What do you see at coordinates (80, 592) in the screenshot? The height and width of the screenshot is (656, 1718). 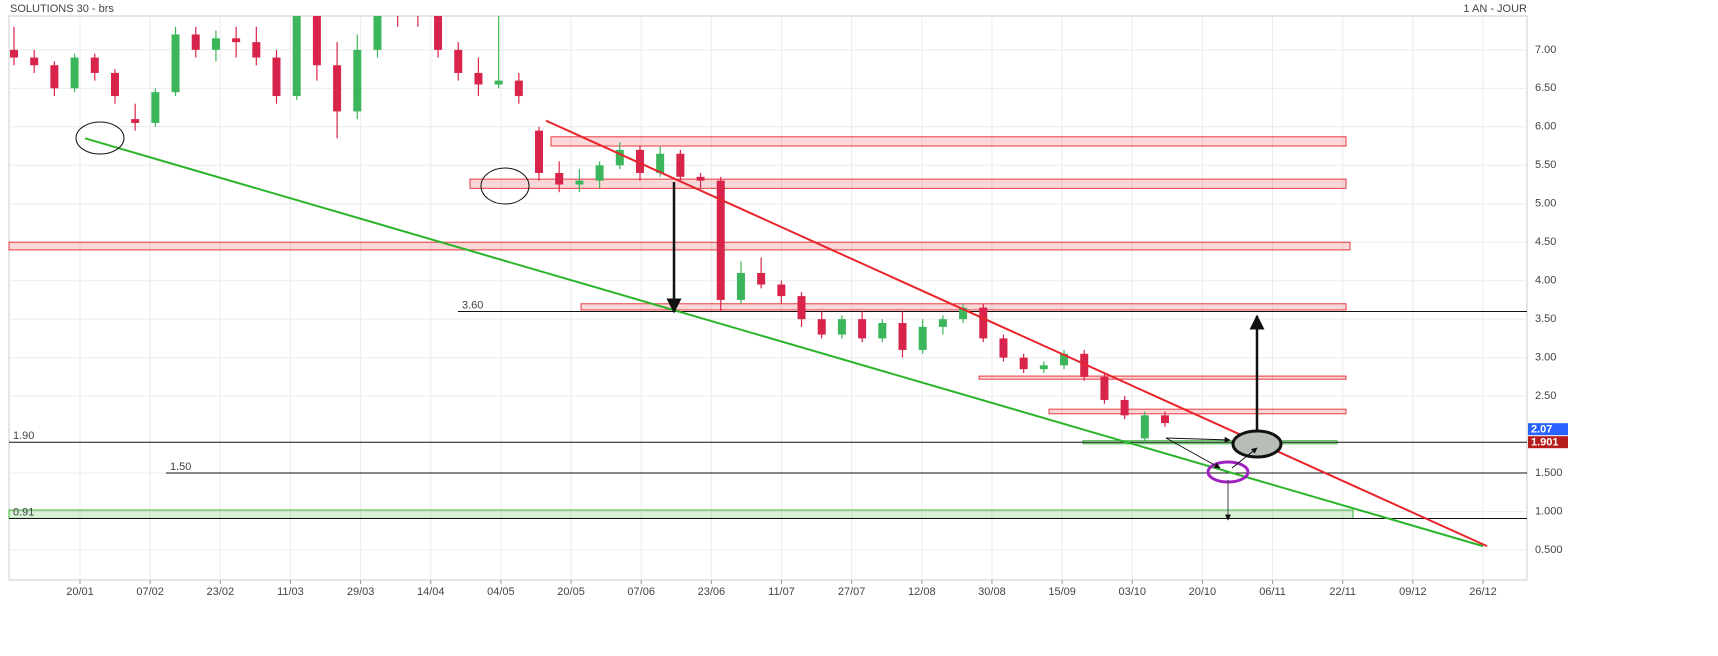 I see `x-tick-label: 20/01` at bounding box center [80, 592].